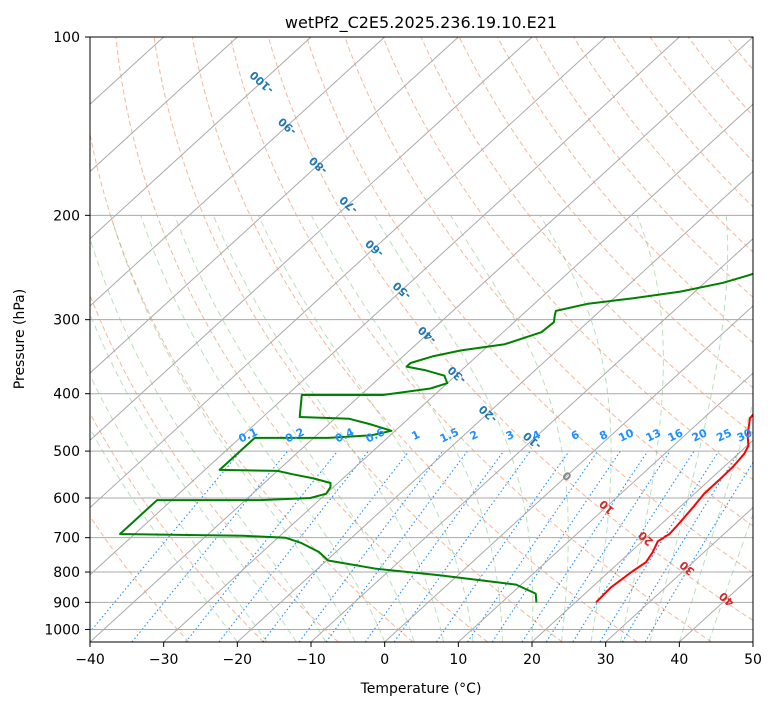 This screenshot has height=712, width=775. I want to click on x-tick-label: −40, so click(90, 660).